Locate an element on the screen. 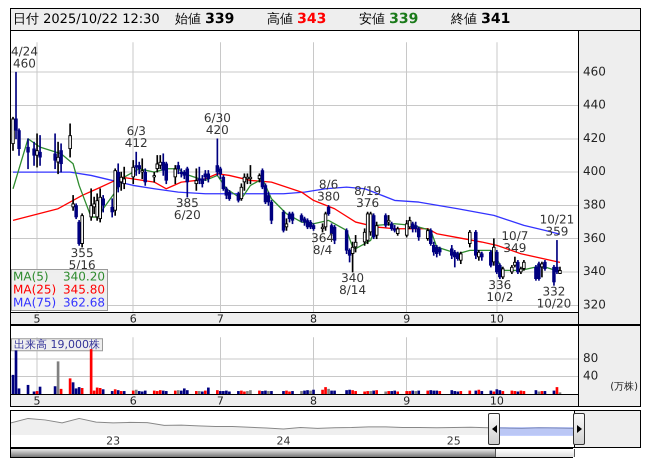 The height and width of the screenshot is (470, 653). x-tick-label: 24 is located at coordinates (283, 441).